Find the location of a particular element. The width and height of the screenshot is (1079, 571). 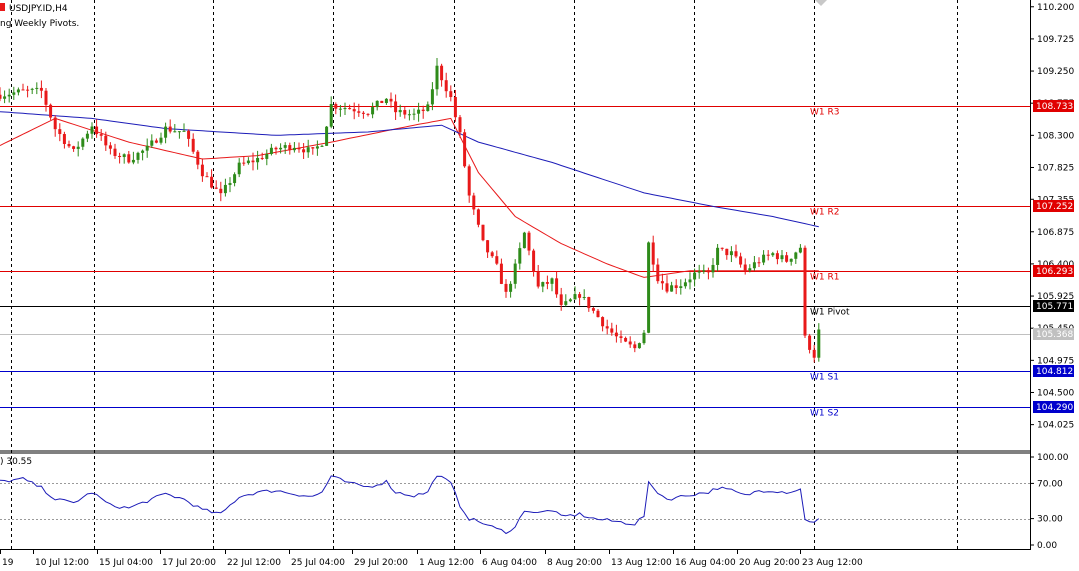

price-tick-label-4: 108.300 is located at coordinates (1055, 136).